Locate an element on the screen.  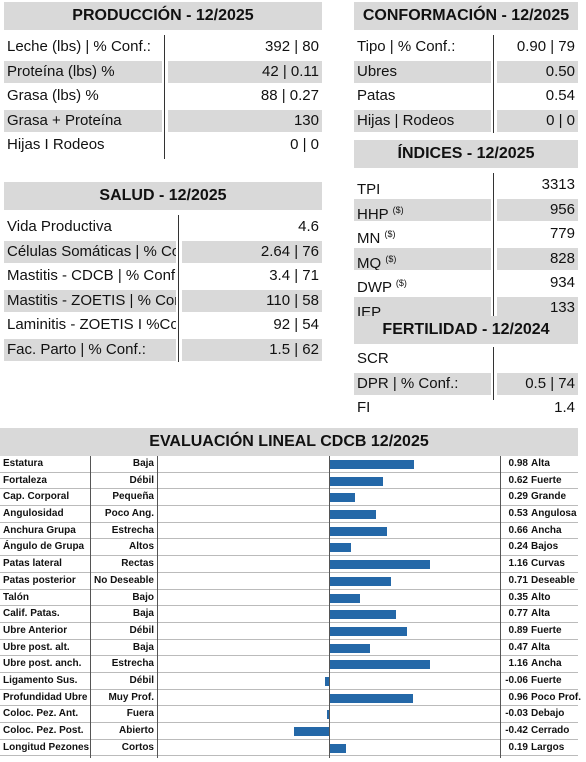
salud-label: Mastitis - ZOETIS | % Conf.: is located at coordinates (90, 300).